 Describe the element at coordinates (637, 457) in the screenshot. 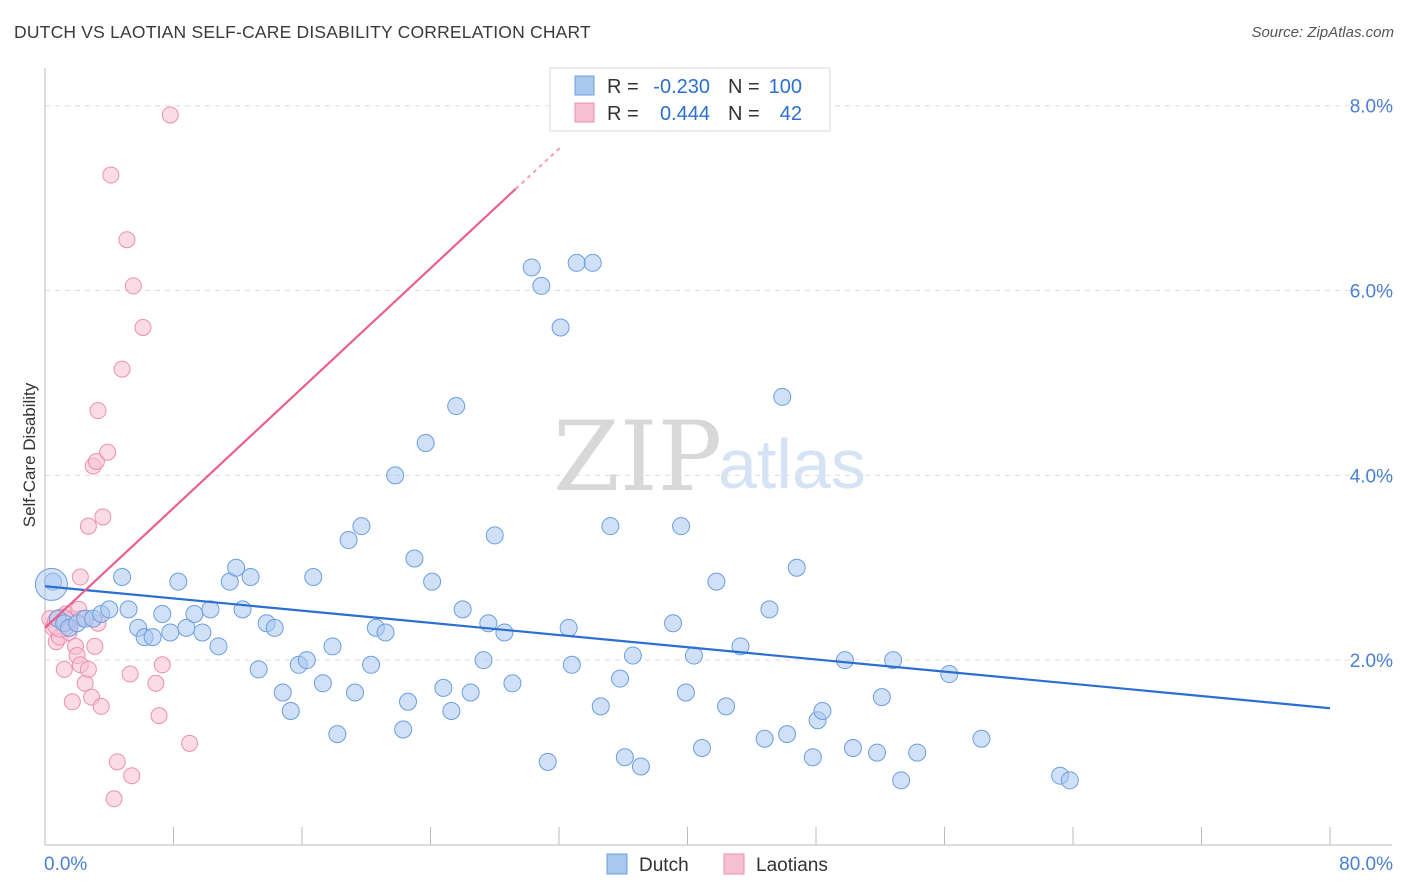

I see `watermark-zip: ZIP` at that location.